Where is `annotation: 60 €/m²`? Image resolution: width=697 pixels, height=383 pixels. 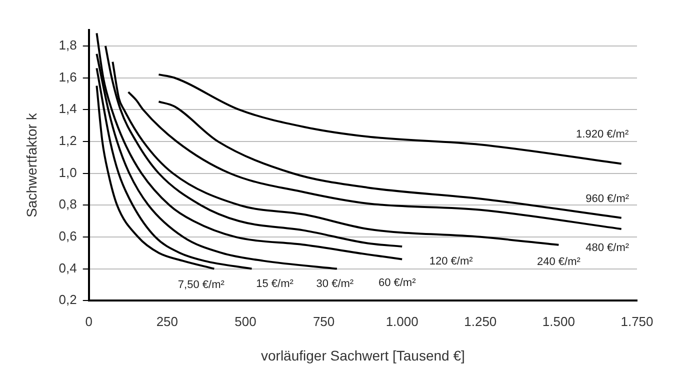
annotation: 60 €/m² is located at coordinates (397, 283).